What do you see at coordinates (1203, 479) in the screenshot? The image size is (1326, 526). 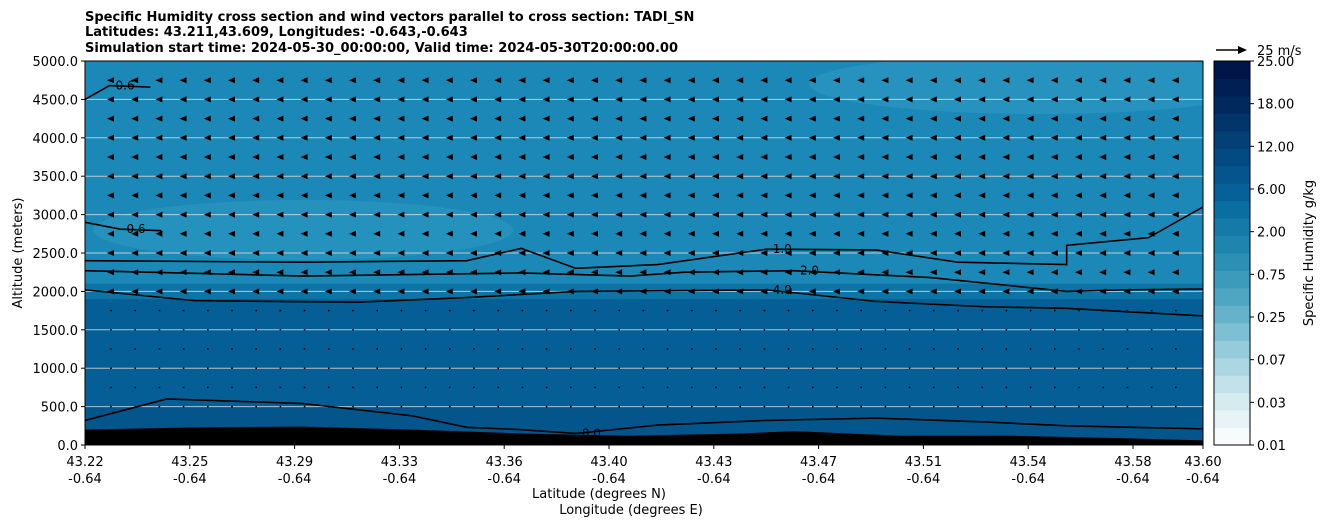 I see `x-tick-lon-11: -0.64` at bounding box center [1203, 479].